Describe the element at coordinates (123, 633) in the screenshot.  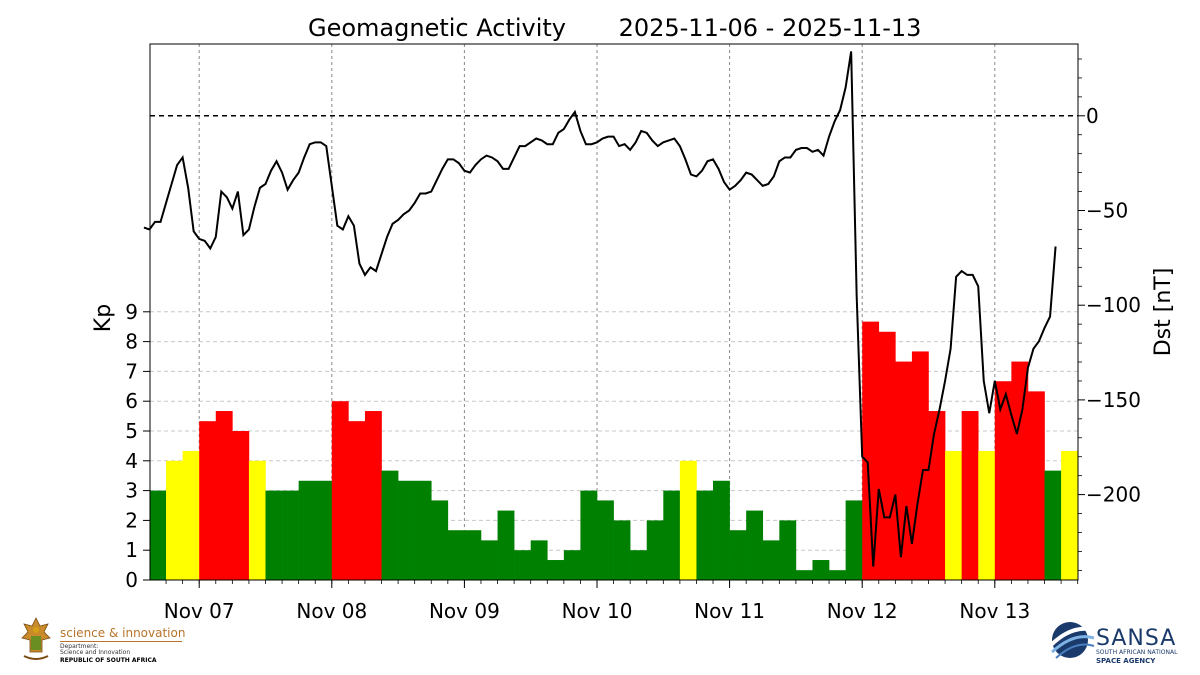
I see `dsi-logo-title: science & innovation` at that location.